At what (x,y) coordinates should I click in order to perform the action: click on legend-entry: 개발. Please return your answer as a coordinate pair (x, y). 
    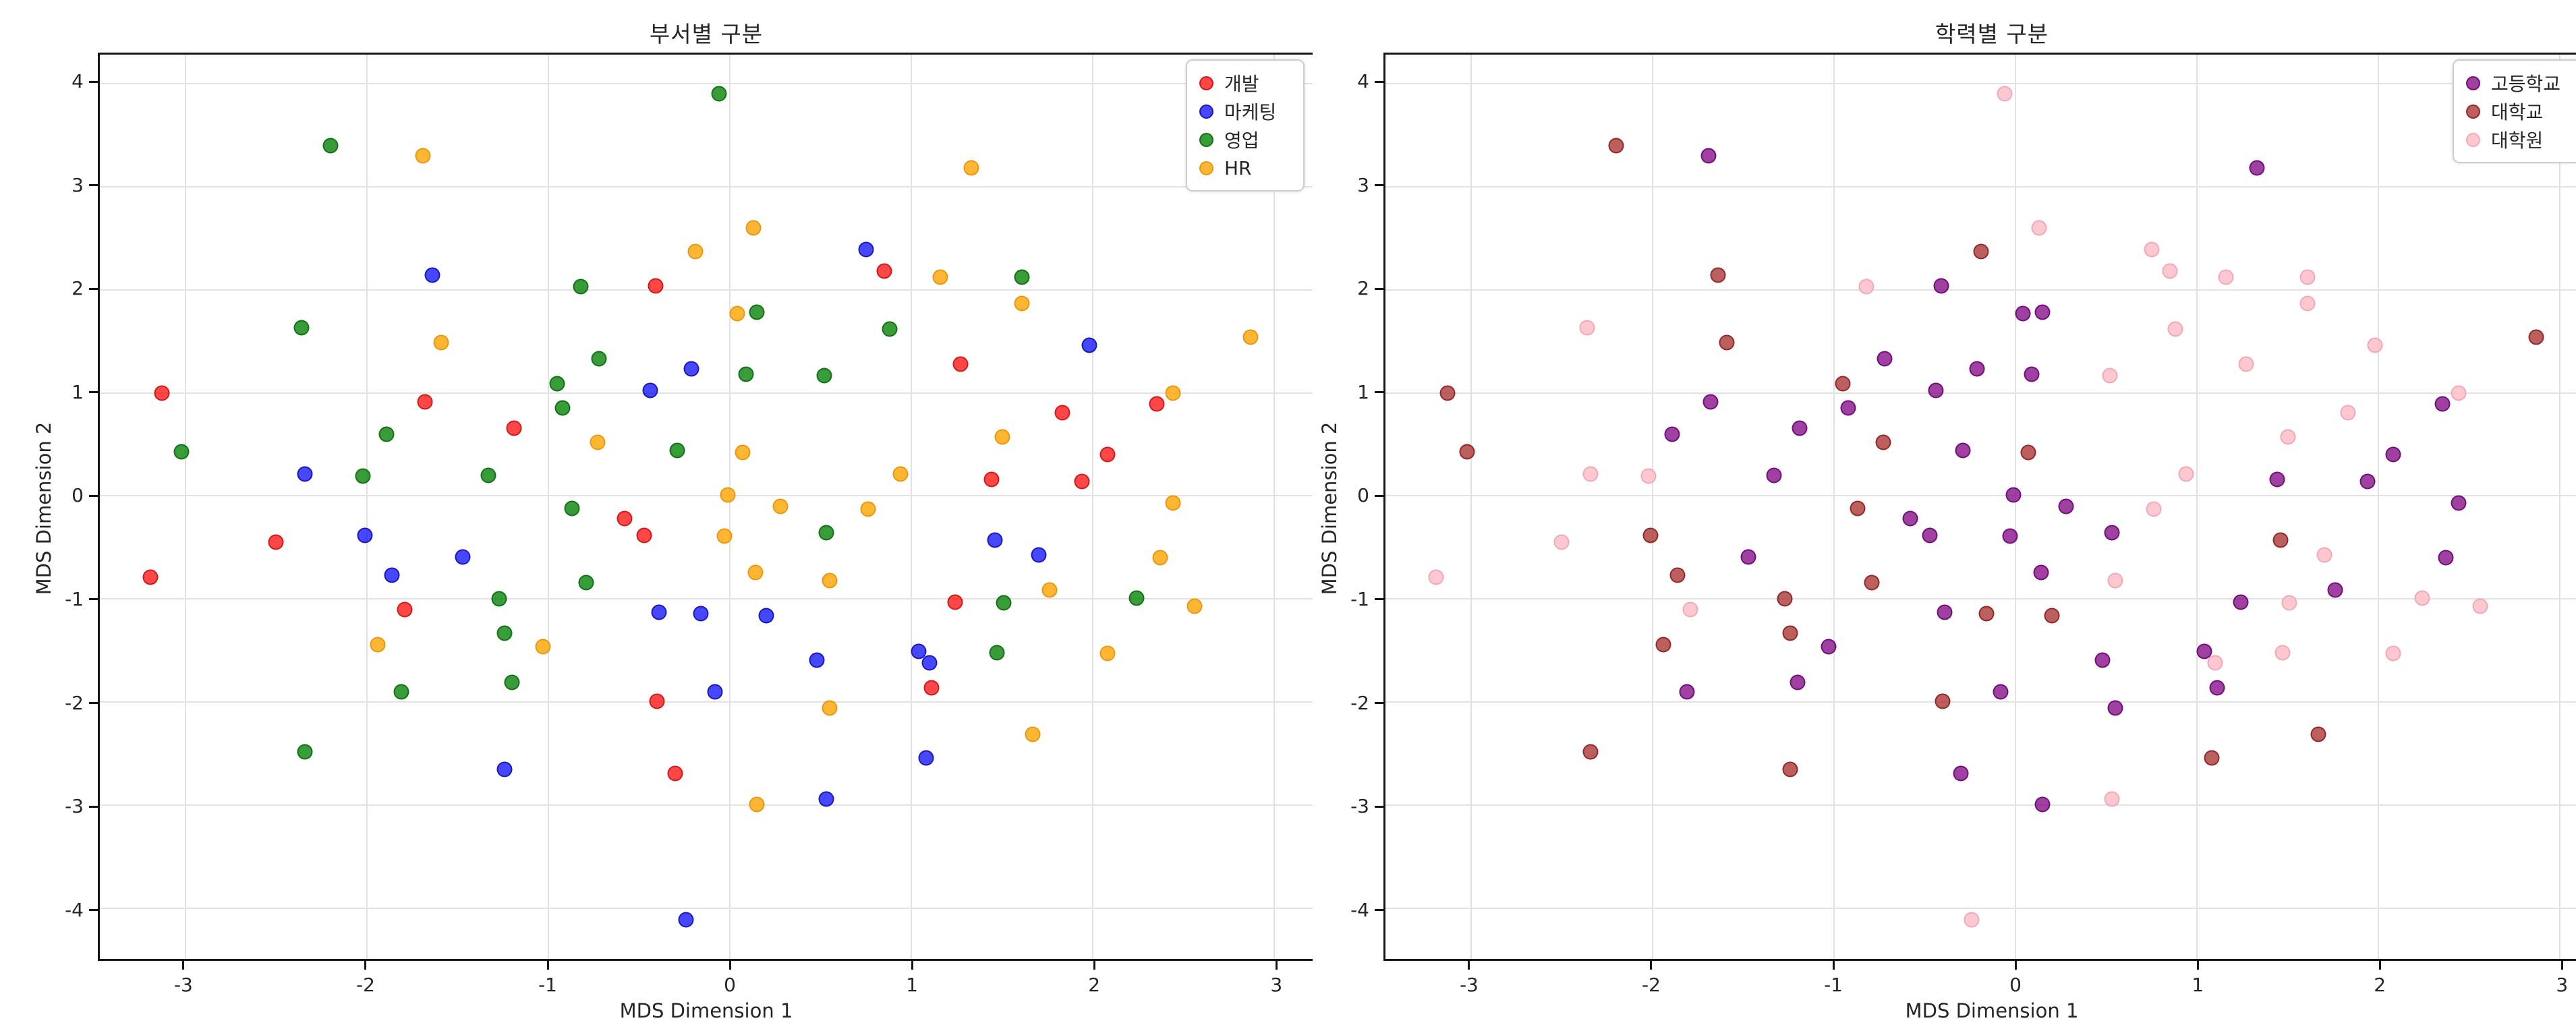
    Looking at the image, I should click on (1245, 83).